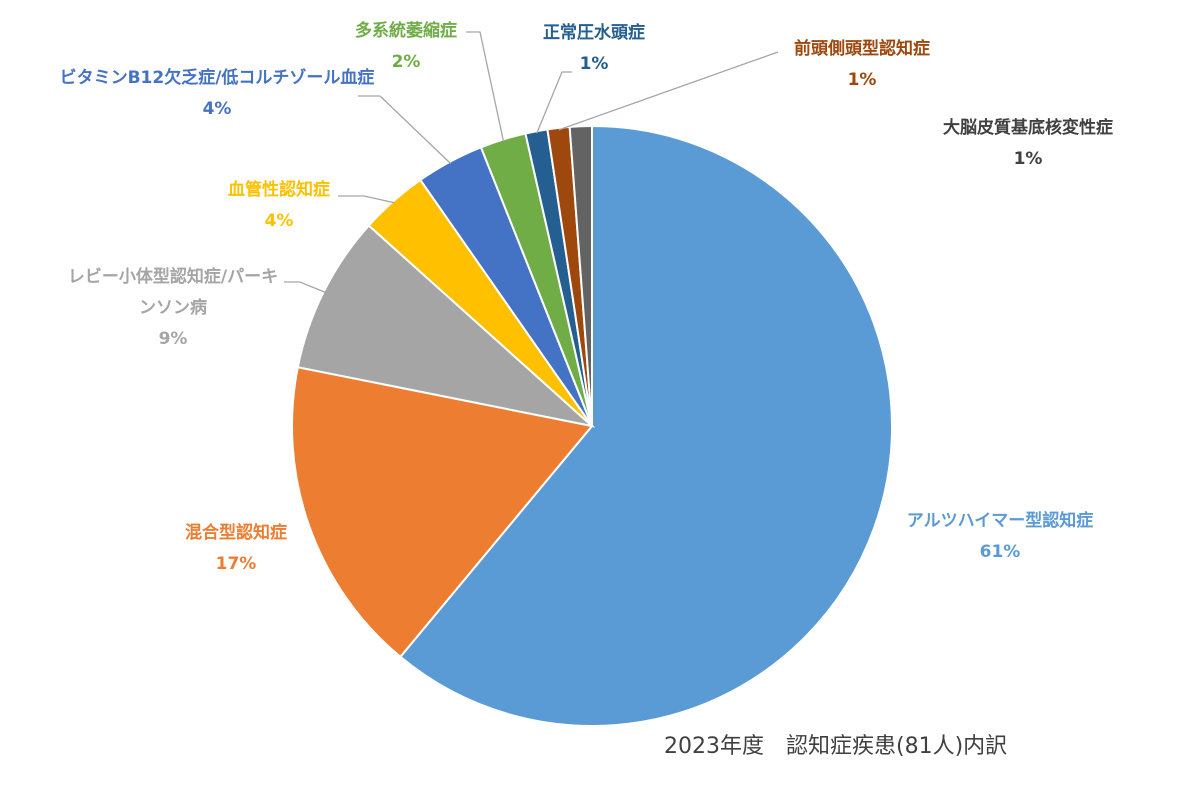  Describe the element at coordinates (1000, 521) in the screenshot. I see `label-alzheimer-name: アルツハイマー型認知症` at that location.